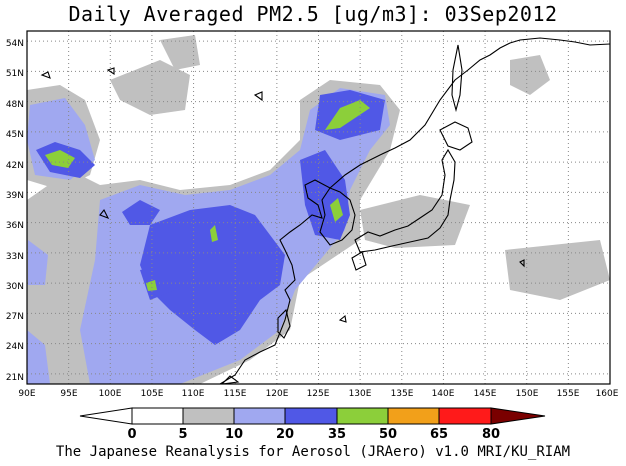  What do you see at coordinates (15, 226) in the screenshot?
I see `lat-label: 36N` at bounding box center [15, 226].